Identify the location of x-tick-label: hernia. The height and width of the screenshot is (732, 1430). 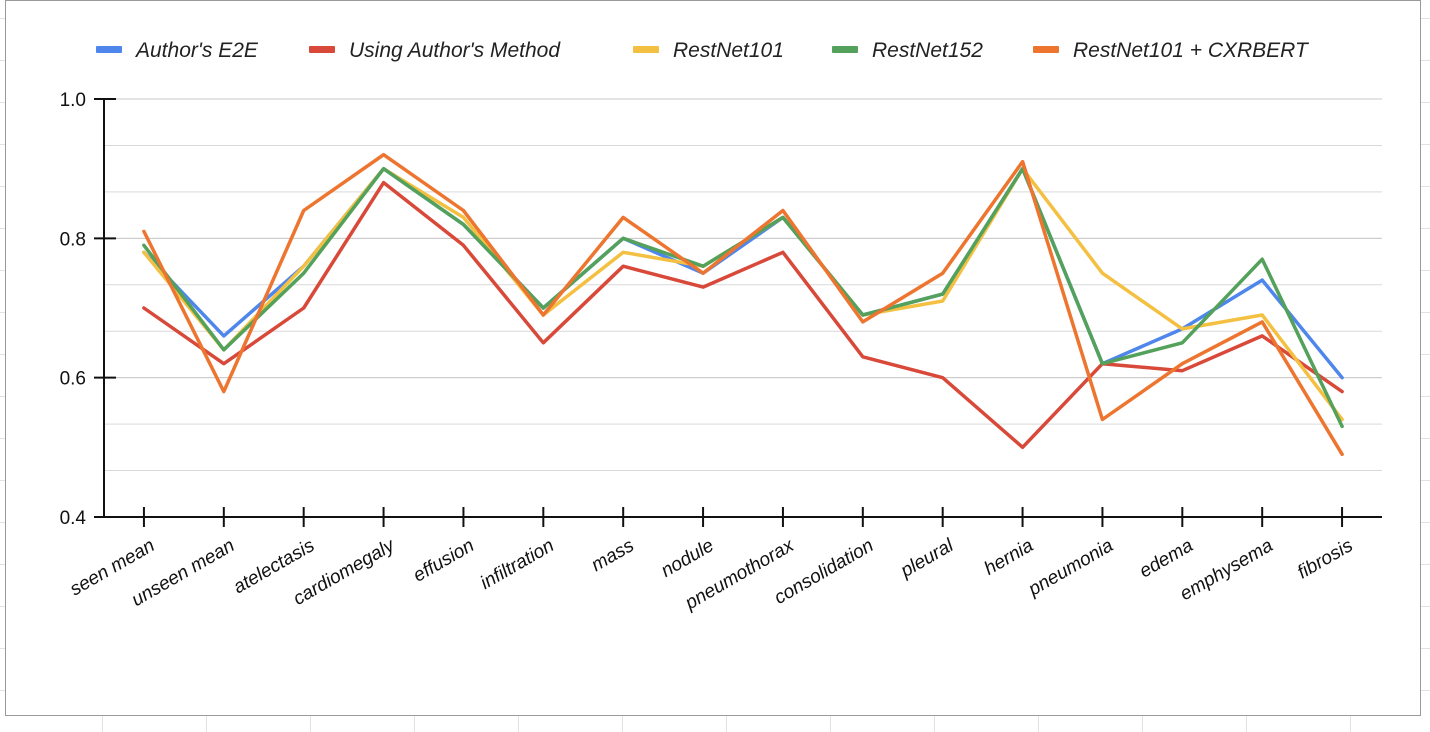
(1009, 557).